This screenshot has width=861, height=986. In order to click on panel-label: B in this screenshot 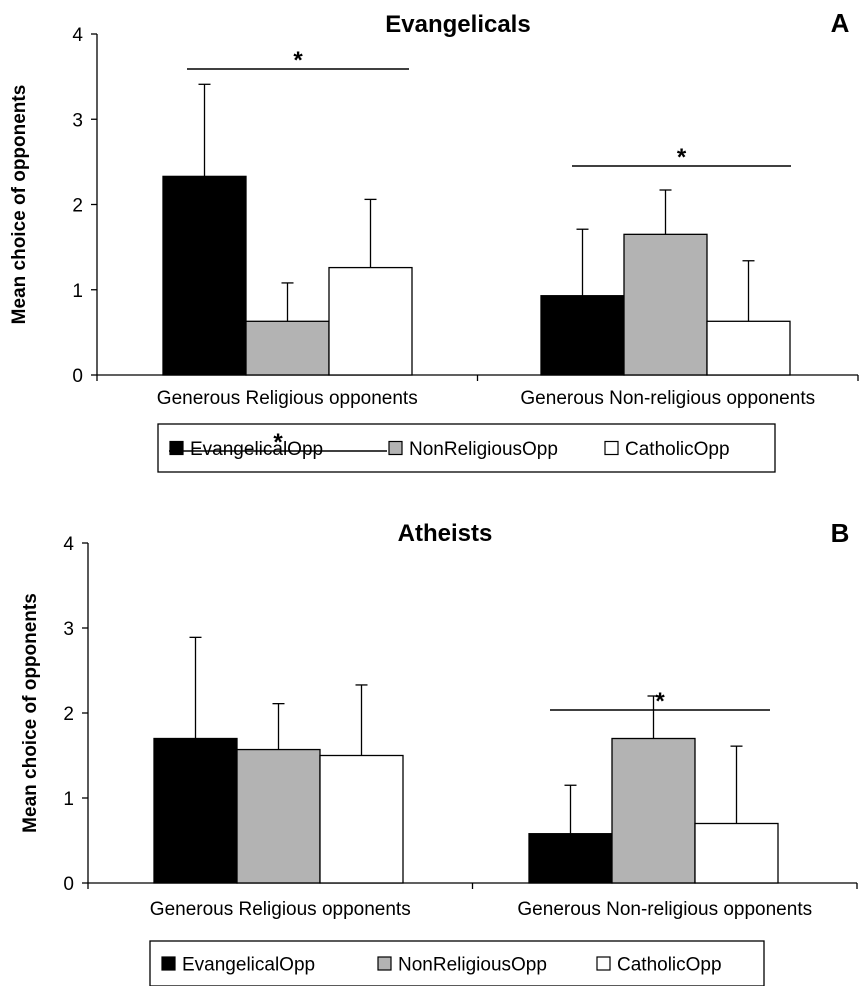, I will do `click(840, 533)`.